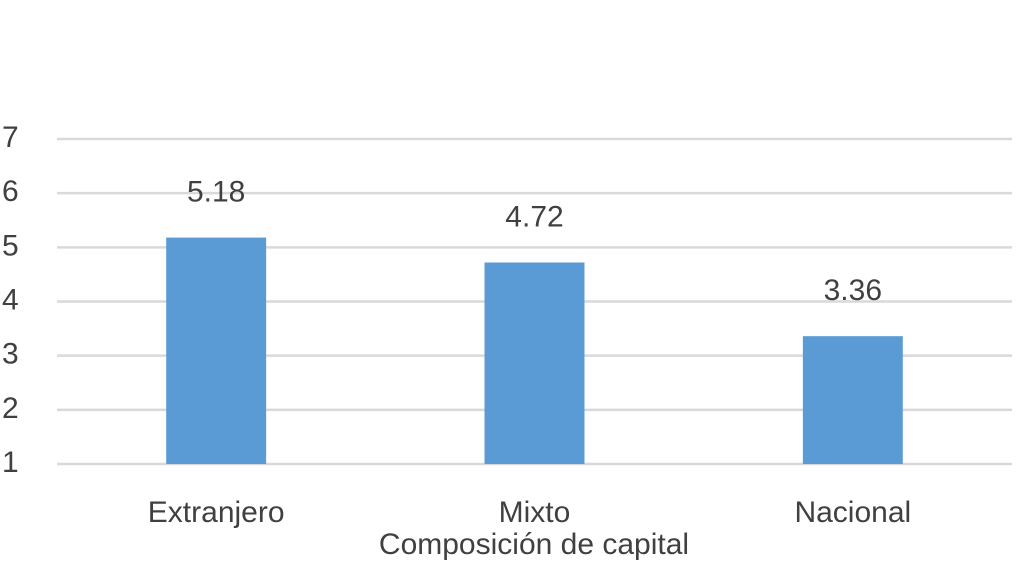  I want to click on x-tick-label: Mixto, so click(535, 512).